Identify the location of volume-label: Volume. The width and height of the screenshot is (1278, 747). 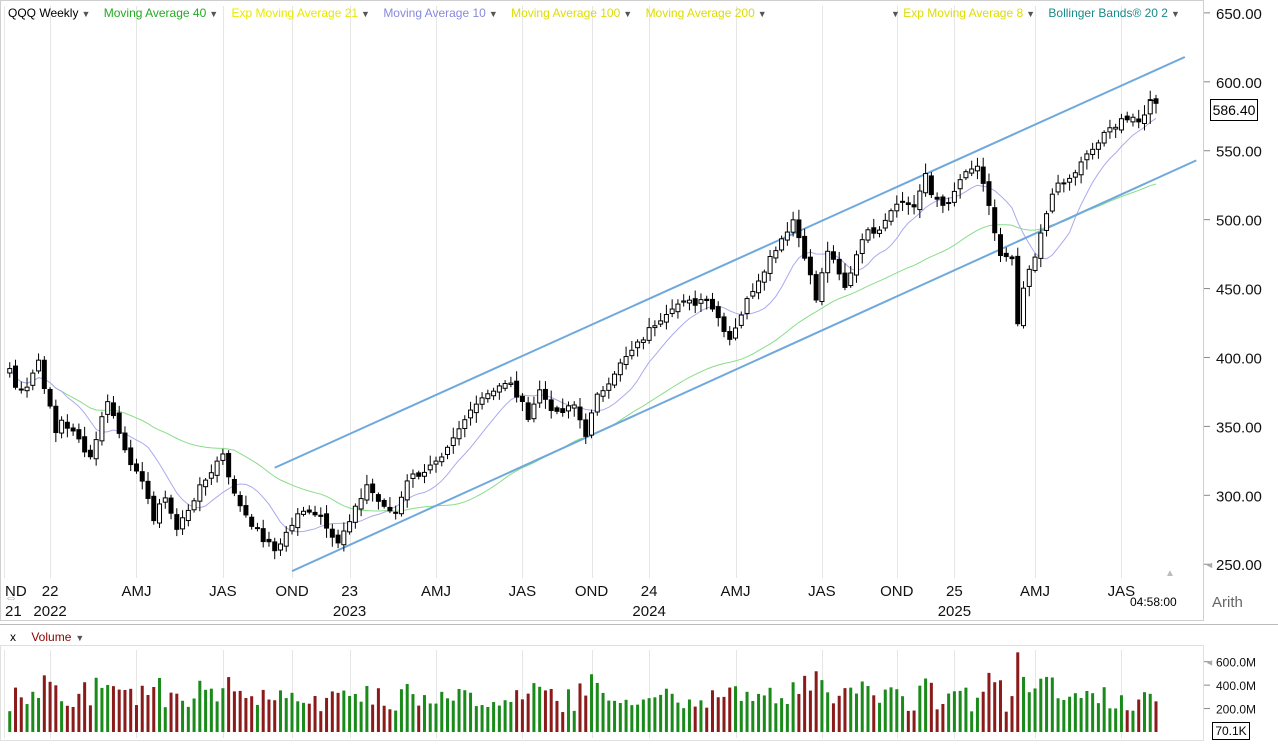
(51, 637).